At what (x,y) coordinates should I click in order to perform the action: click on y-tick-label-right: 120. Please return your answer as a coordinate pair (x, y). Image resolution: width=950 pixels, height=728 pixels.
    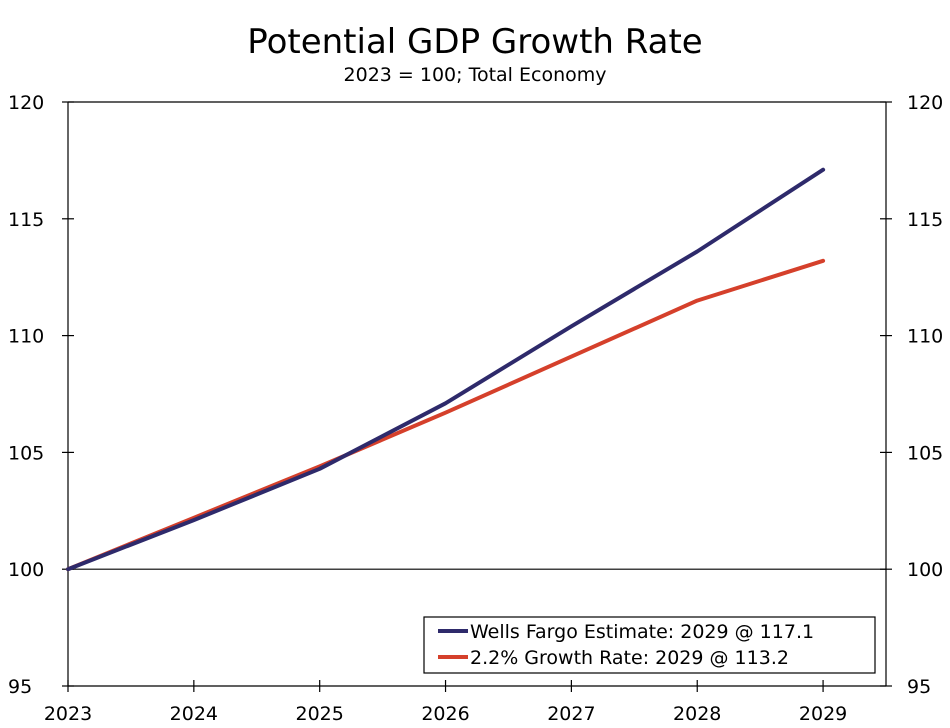
    Looking at the image, I should click on (925, 103).